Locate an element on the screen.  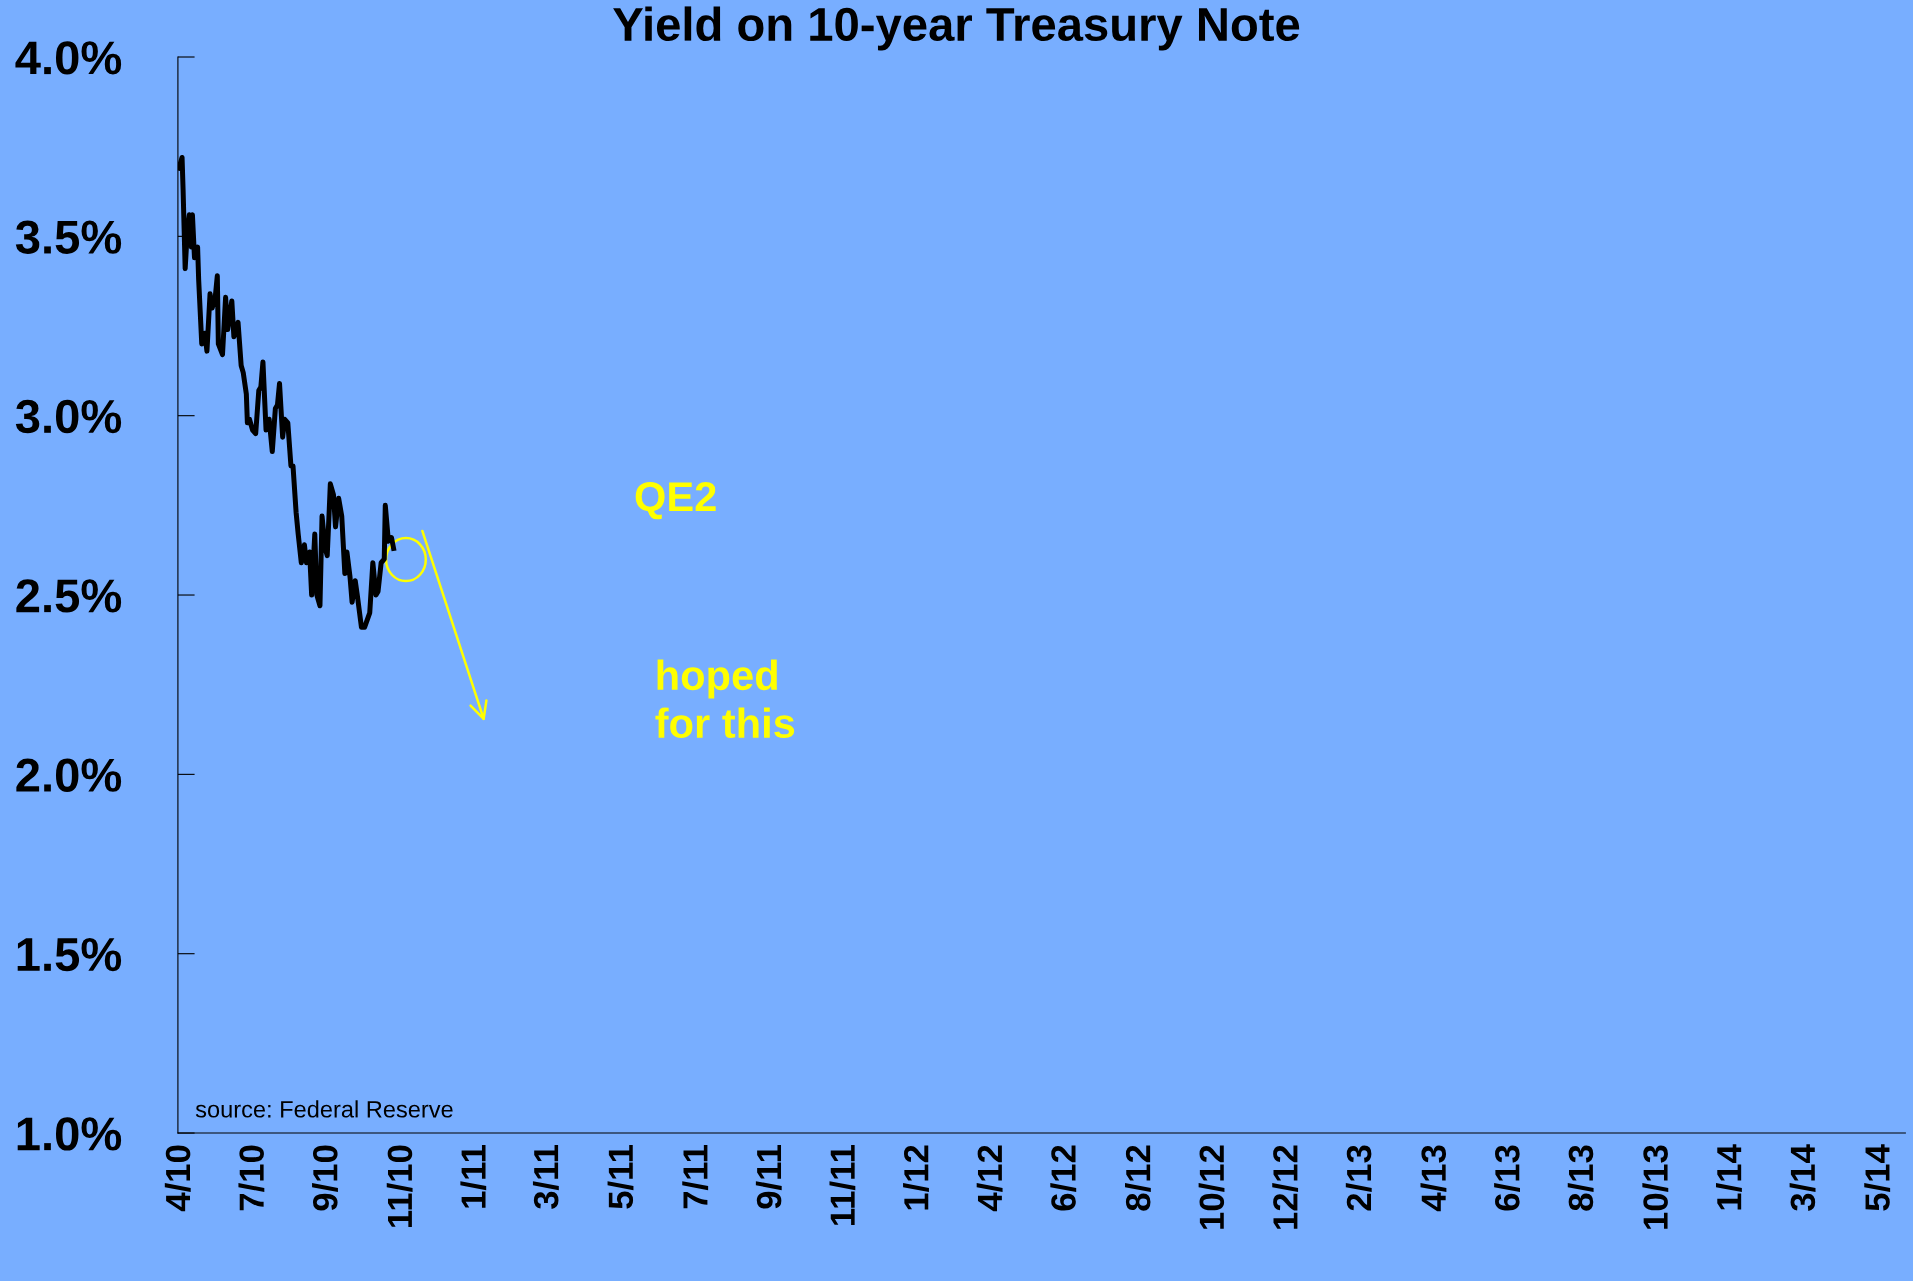
x-tick-label: 1/12 is located at coordinates (916, 1177).